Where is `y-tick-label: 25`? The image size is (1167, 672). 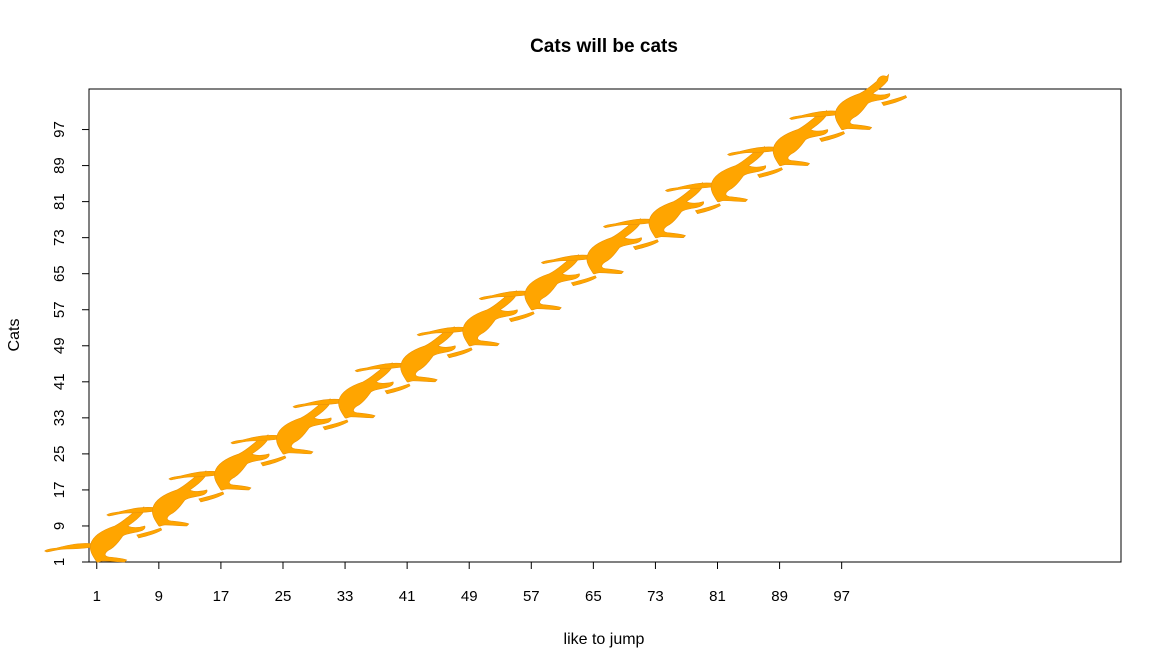
y-tick-label: 25 is located at coordinates (59, 454).